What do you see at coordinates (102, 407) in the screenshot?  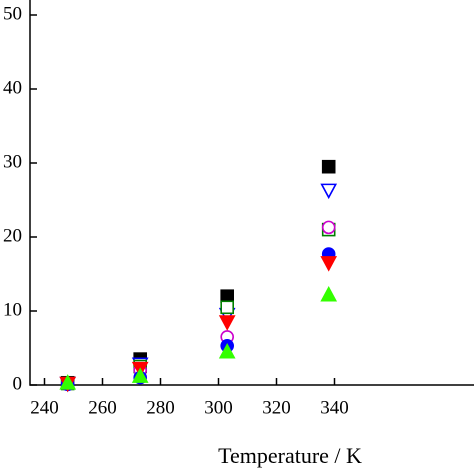 I see `x-tick-label: 260` at bounding box center [102, 407].